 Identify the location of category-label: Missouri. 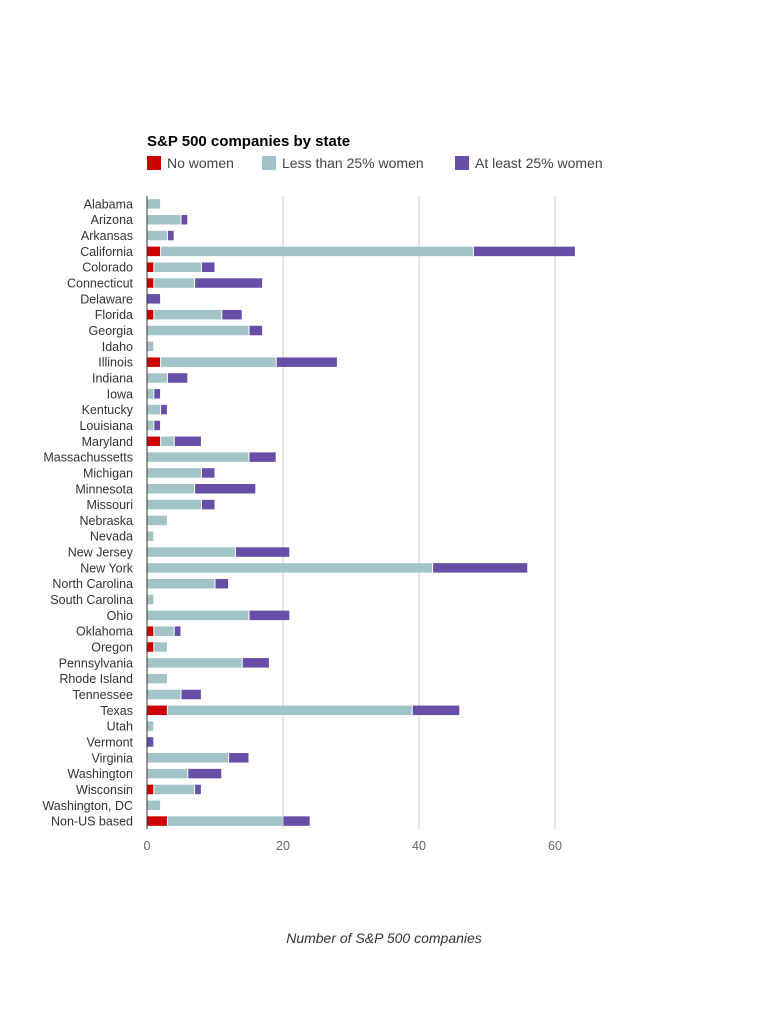
(109, 505).